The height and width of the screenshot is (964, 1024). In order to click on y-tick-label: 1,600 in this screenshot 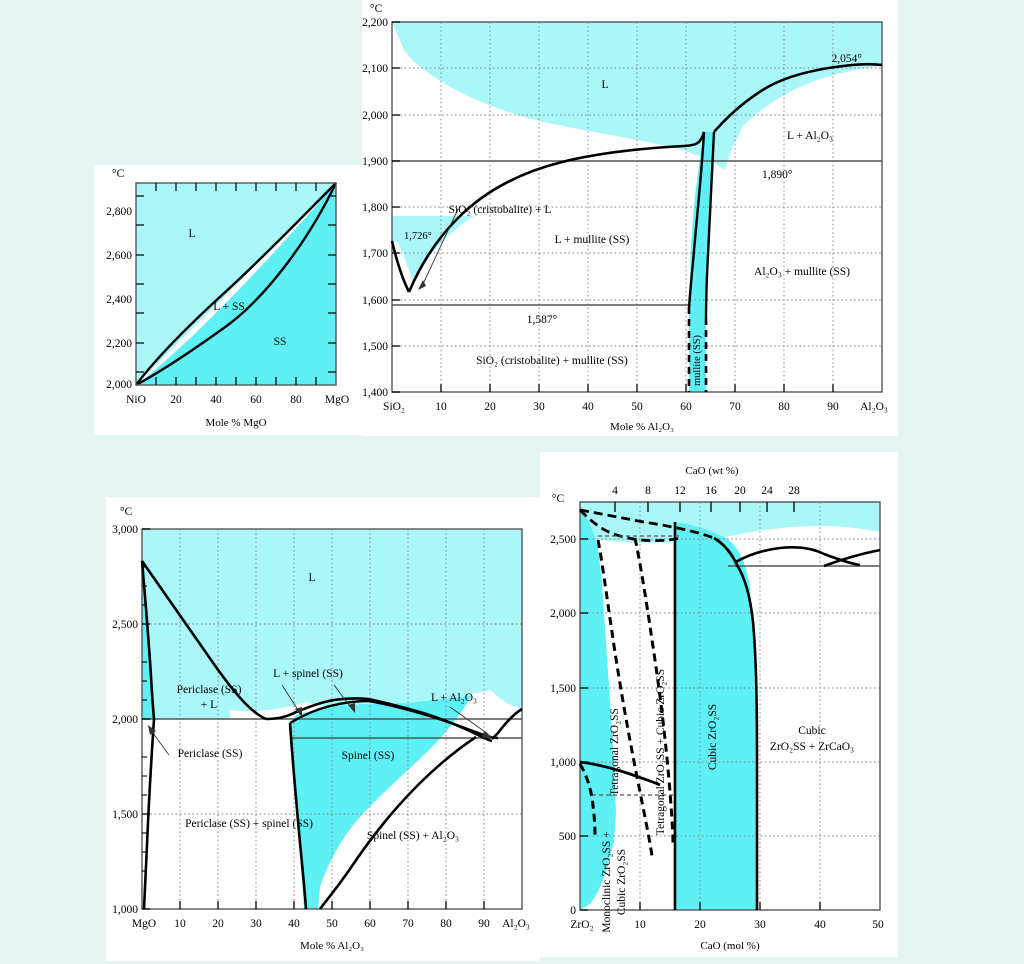, I will do `click(375, 301)`.